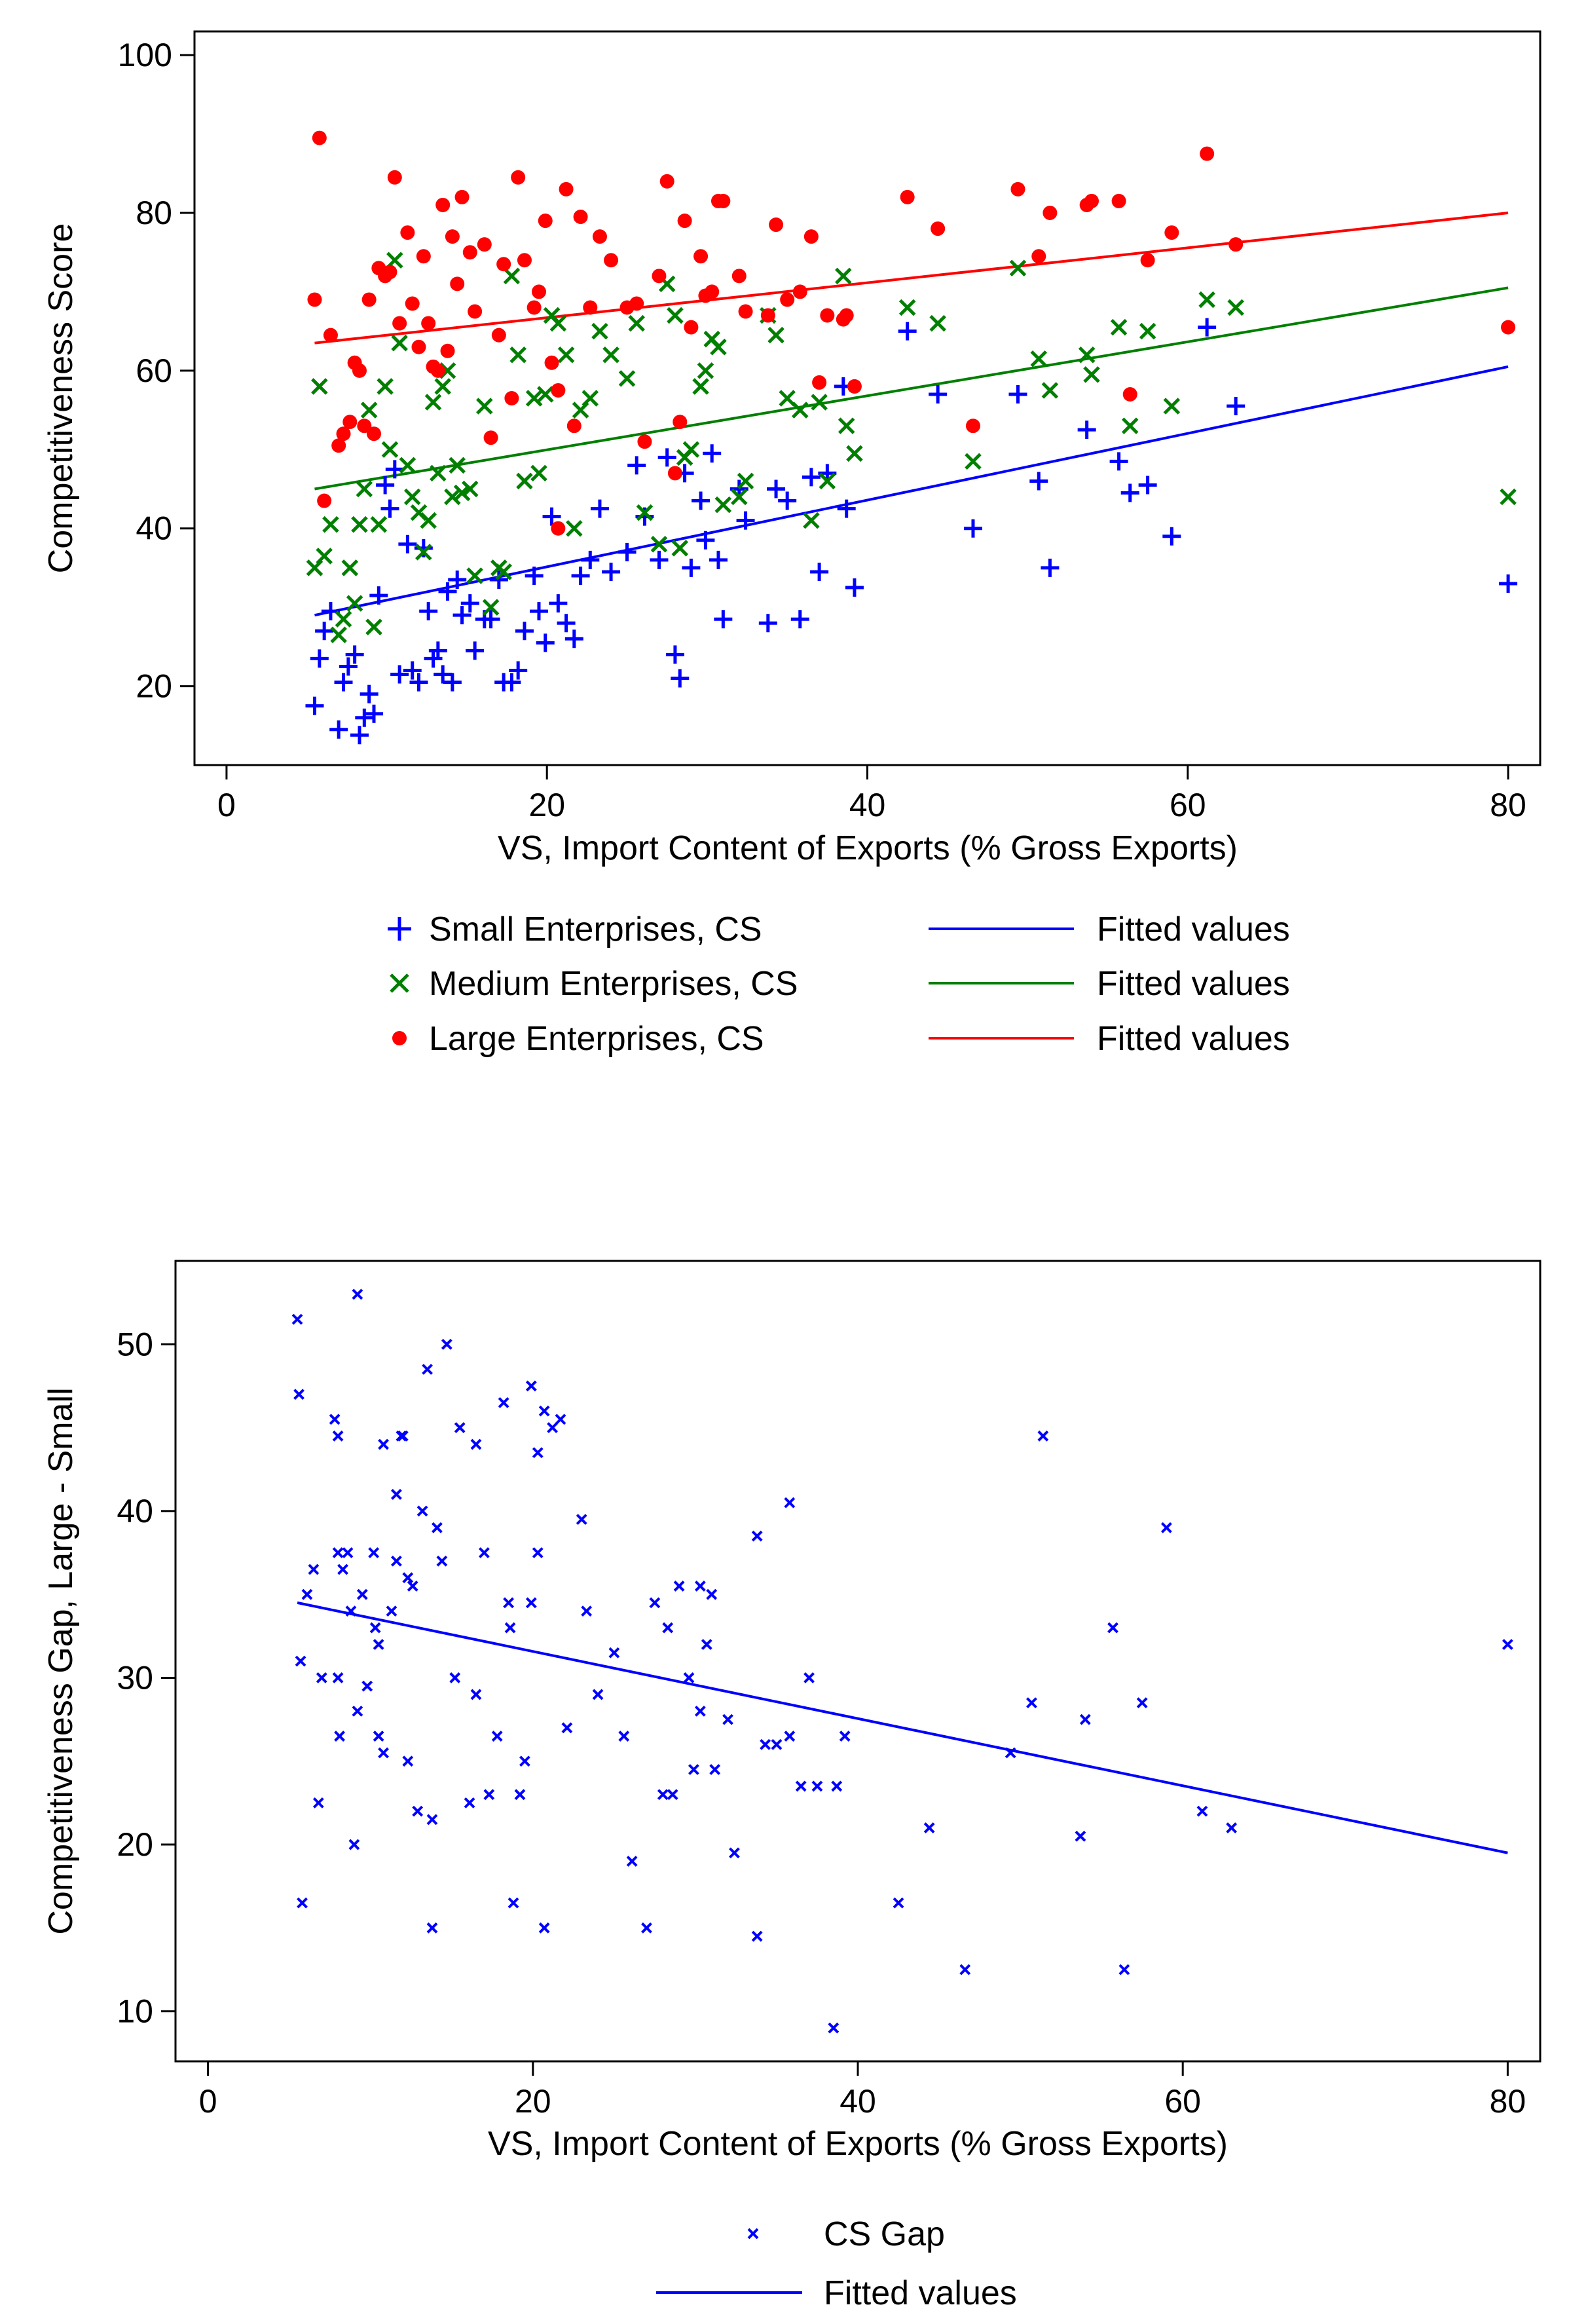 Image resolution: width=1569 pixels, height=2324 pixels. Describe the element at coordinates (871, 794) in the screenshot. I see `chart-1-x-ticks: 0 20 40 60 80` at that location.